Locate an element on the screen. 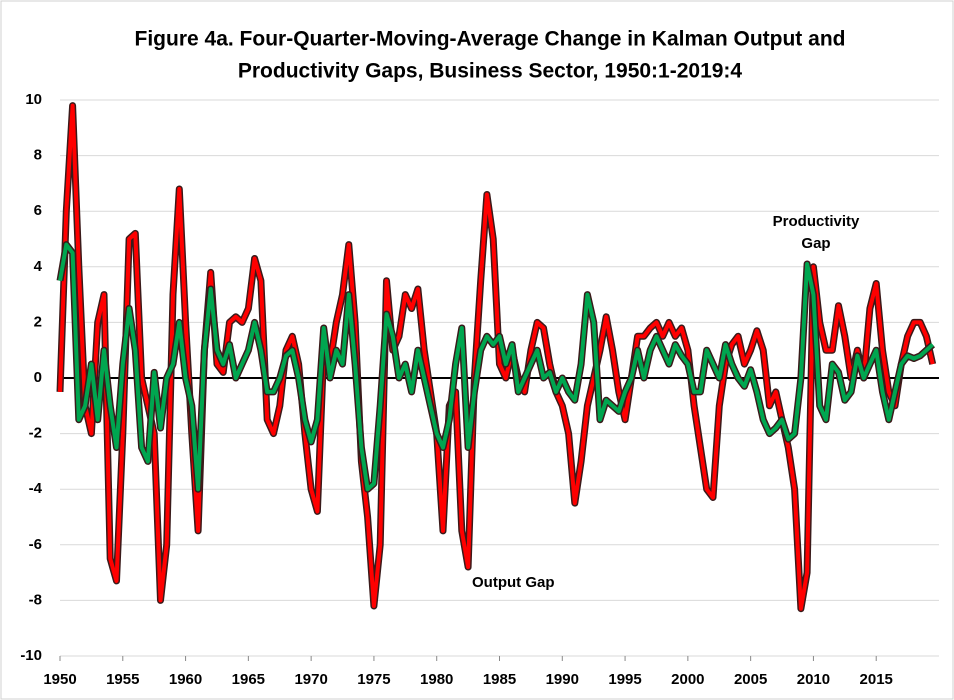 This screenshot has width=954, height=700. x-tick-label: 1970 is located at coordinates (310, 679).